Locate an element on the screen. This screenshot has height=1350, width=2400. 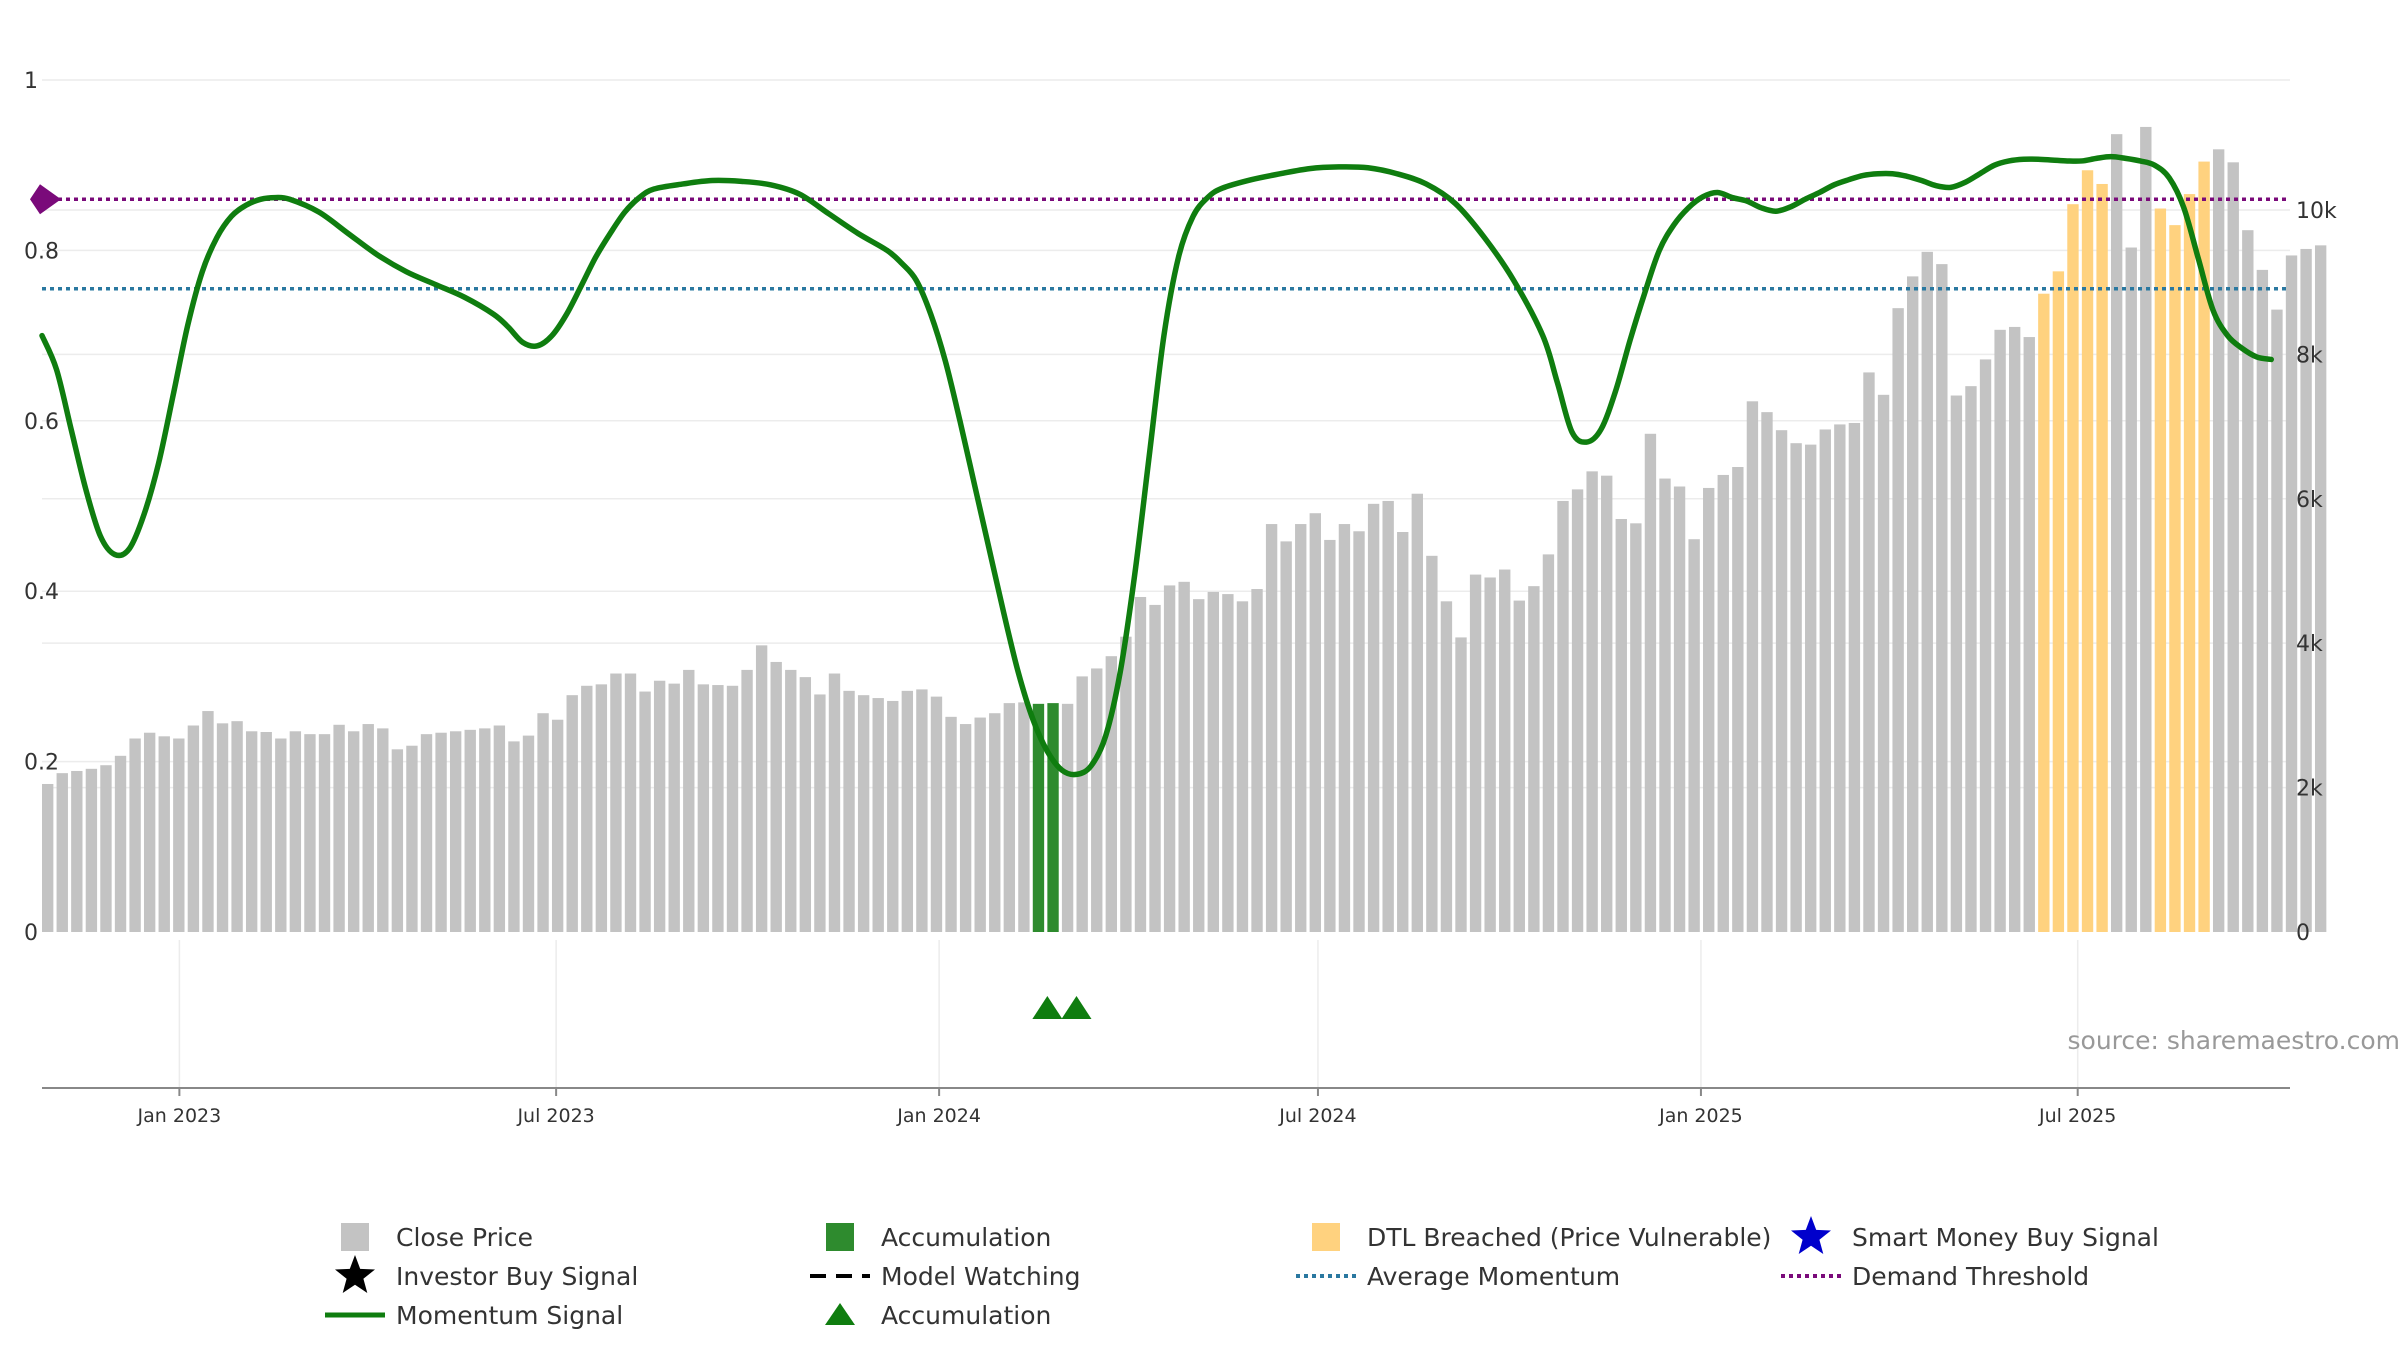
legend-label: Model Watching is located at coordinates (981, 1276).